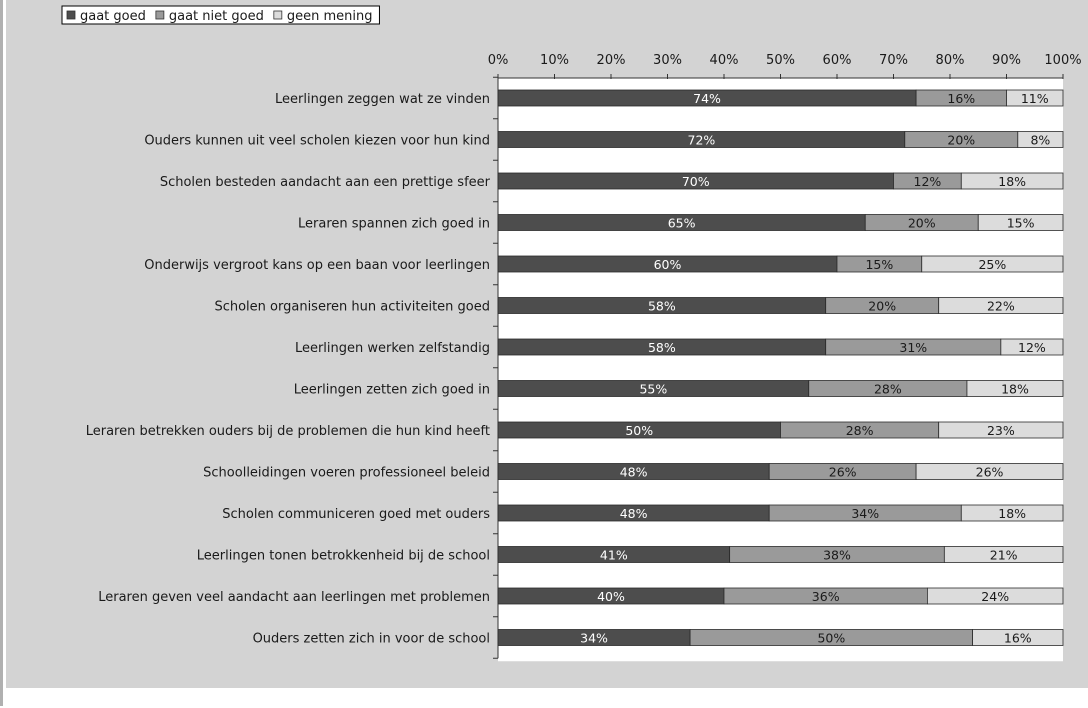 This screenshot has width=1088, height=708. What do you see at coordinates (922, 223) in the screenshot?
I see `data-label-4-2: 20%` at bounding box center [922, 223].